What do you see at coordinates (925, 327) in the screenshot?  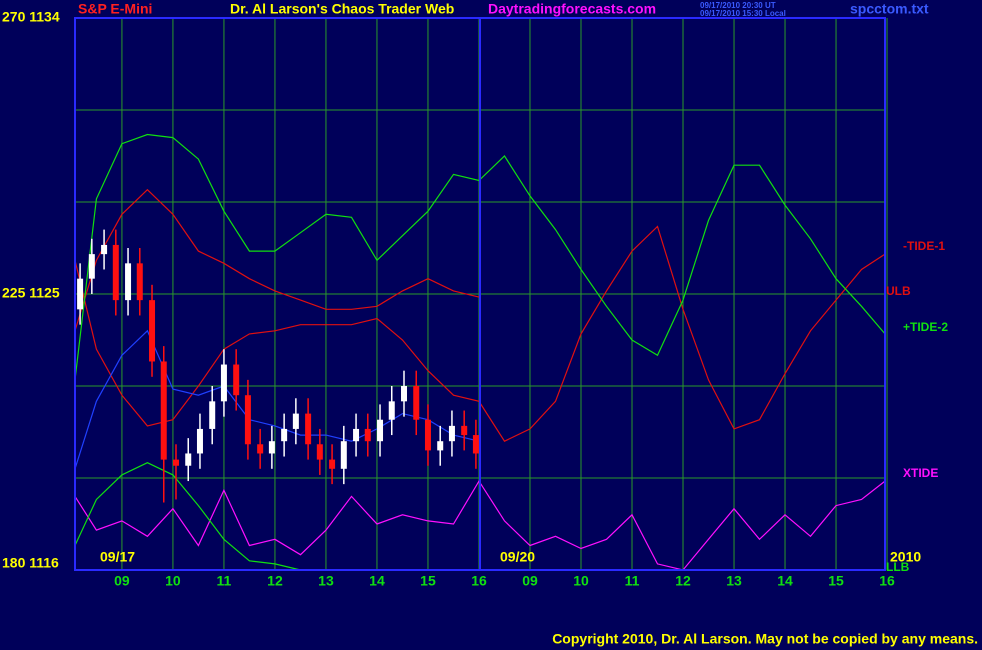 I see `legend-label: +TIDE-2` at bounding box center [925, 327].